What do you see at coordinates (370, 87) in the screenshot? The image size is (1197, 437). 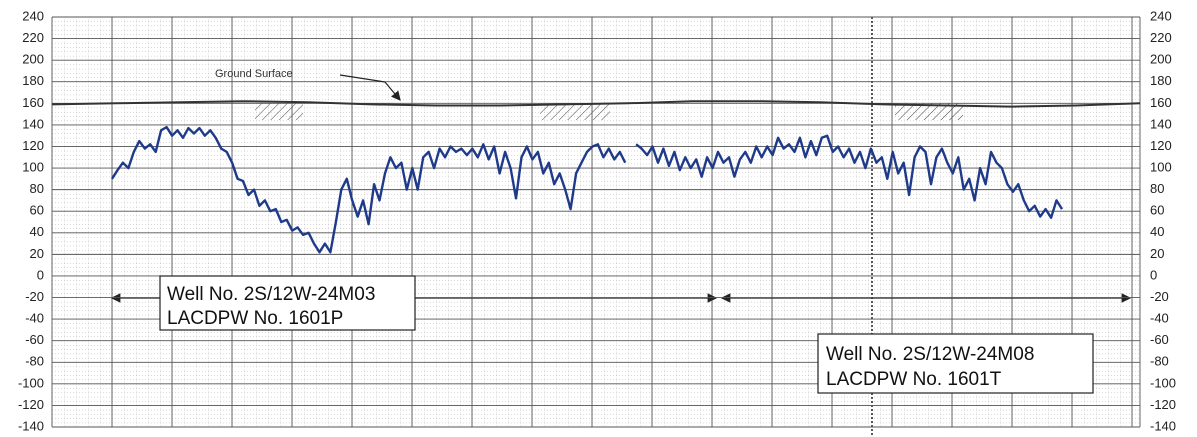 I see `ground-pointer` at bounding box center [370, 87].